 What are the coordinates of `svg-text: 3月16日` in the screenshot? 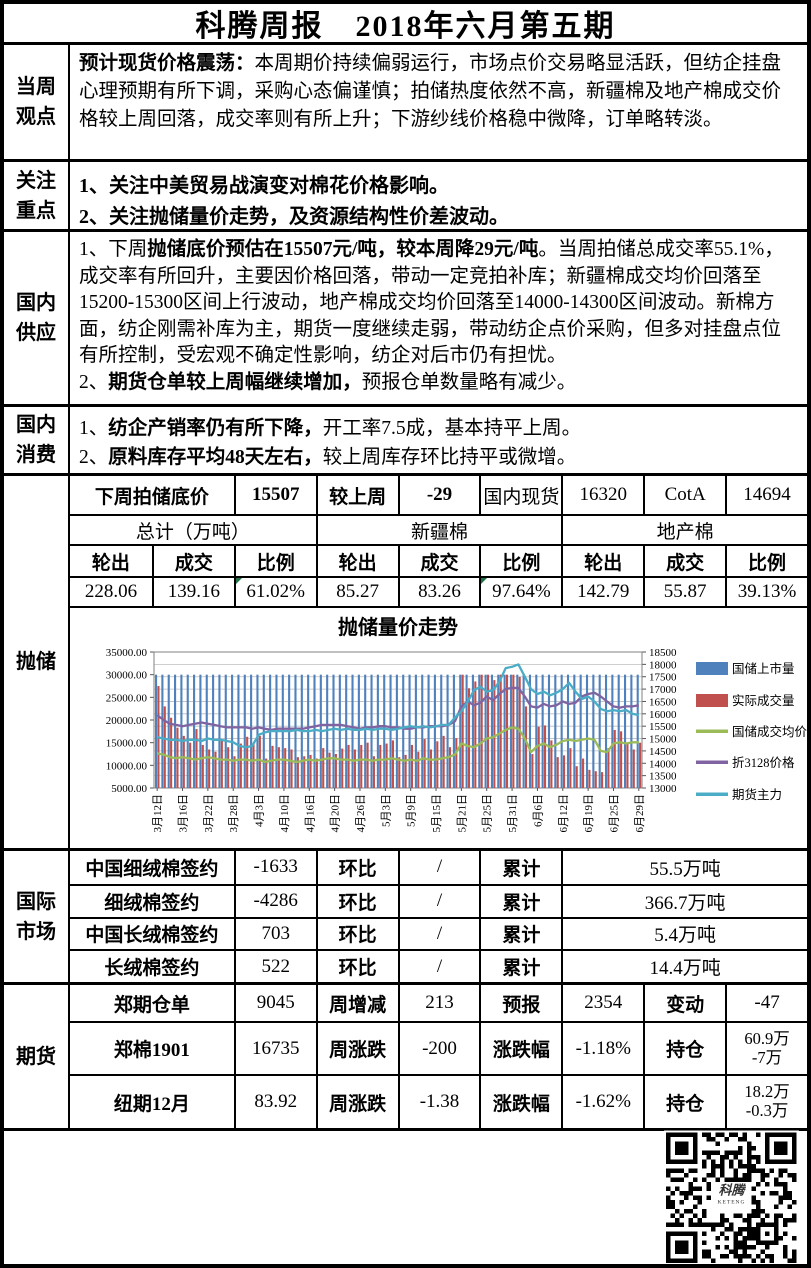 It's located at (184, 813).